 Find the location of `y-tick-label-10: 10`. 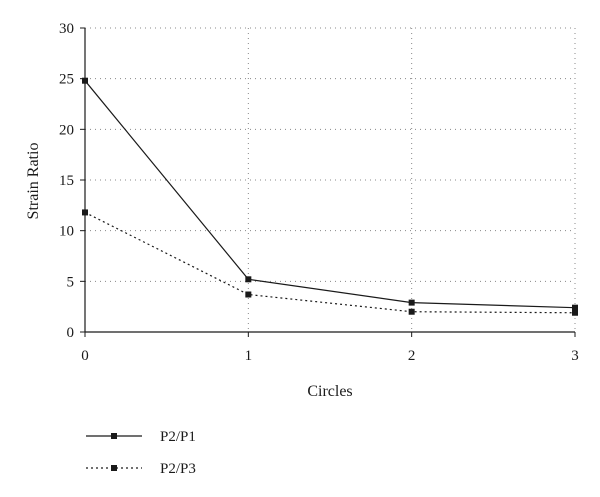

y-tick-label-10: 10 is located at coordinates (66, 232).